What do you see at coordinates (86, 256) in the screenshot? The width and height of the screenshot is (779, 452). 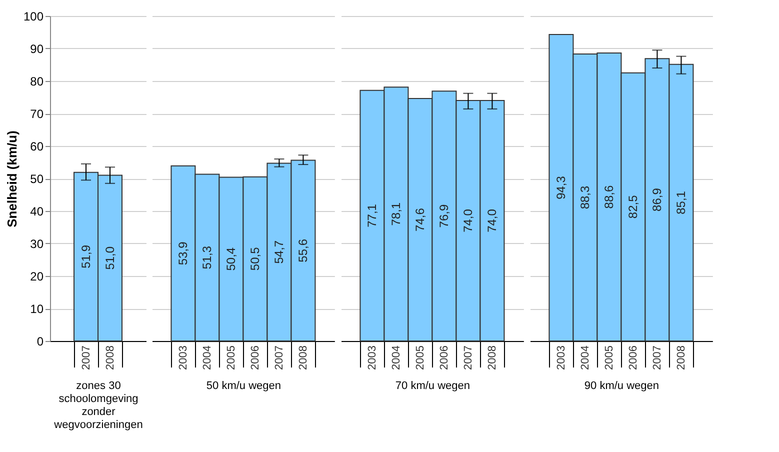 I see `data-label: 51,9` at bounding box center [86, 256].